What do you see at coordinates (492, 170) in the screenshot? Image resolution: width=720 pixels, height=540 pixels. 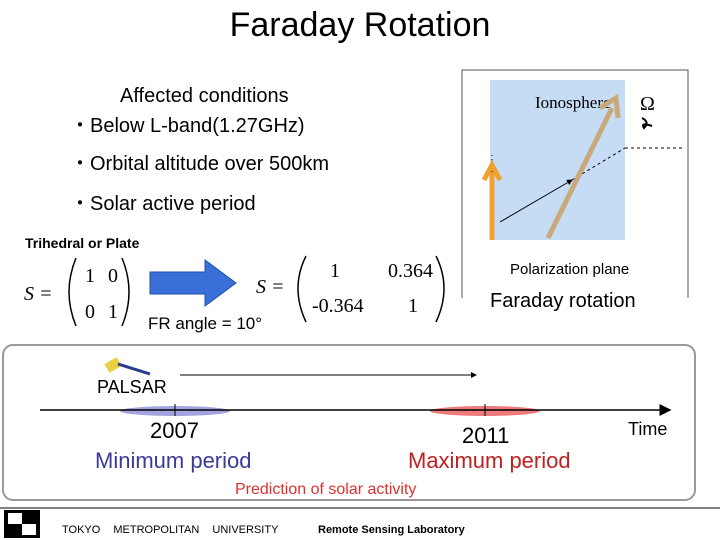 I see `polarization-arrow` at bounding box center [492, 170].